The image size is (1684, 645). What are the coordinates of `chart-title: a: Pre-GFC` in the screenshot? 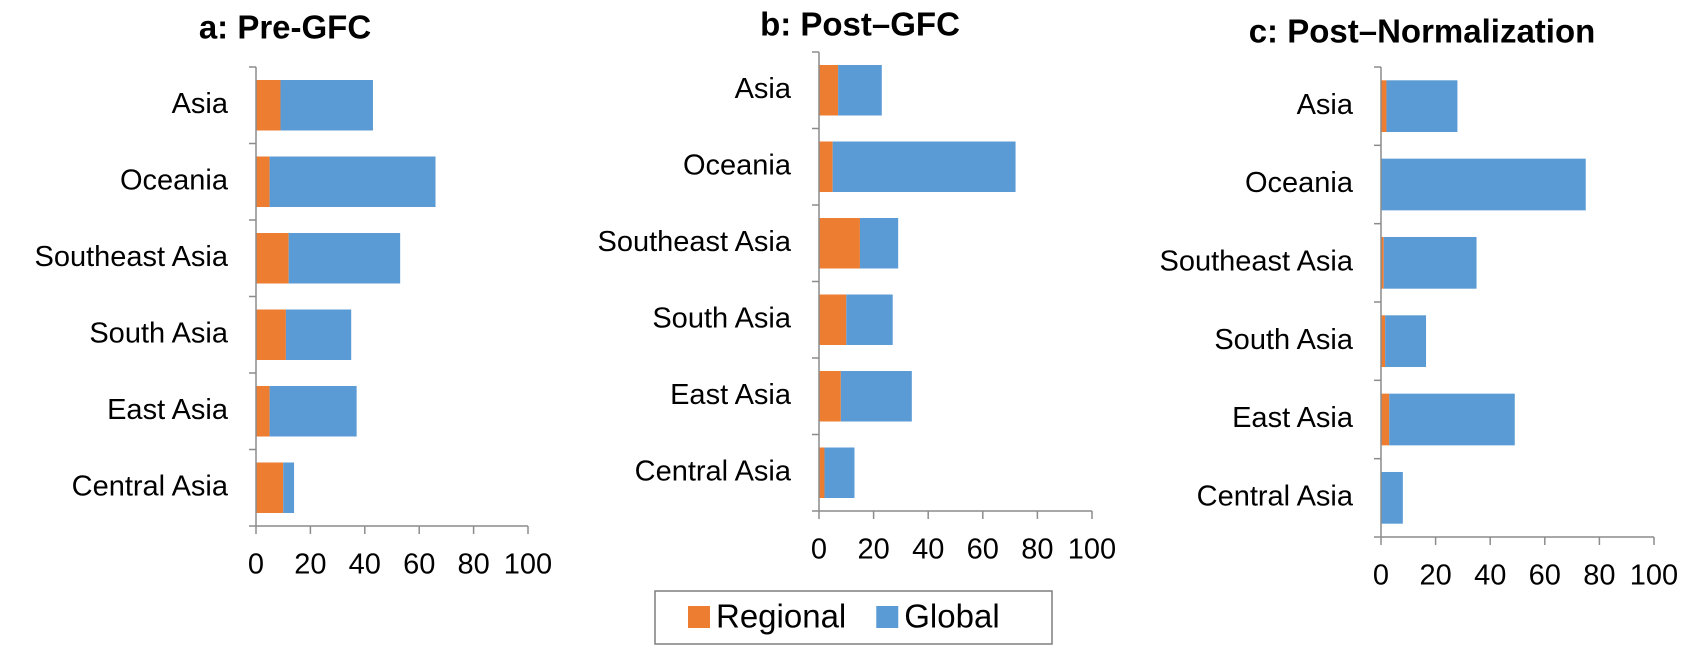 It's located at (285, 27).